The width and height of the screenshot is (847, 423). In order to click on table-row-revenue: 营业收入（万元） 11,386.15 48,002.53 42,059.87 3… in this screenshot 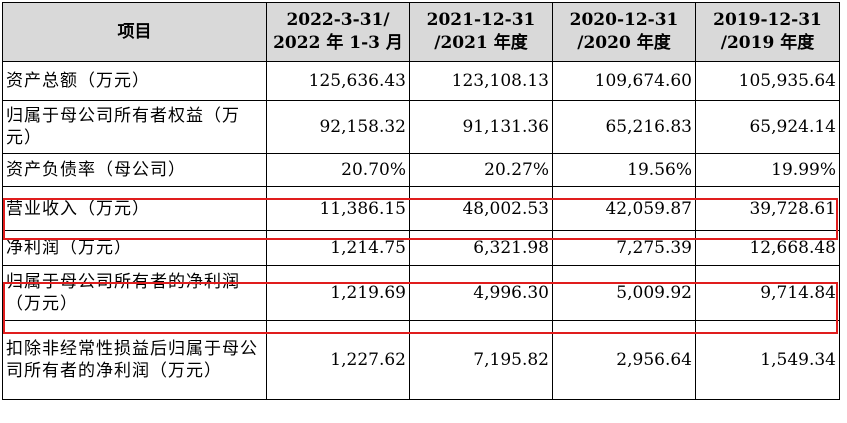, I will do `click(421, 208)`.